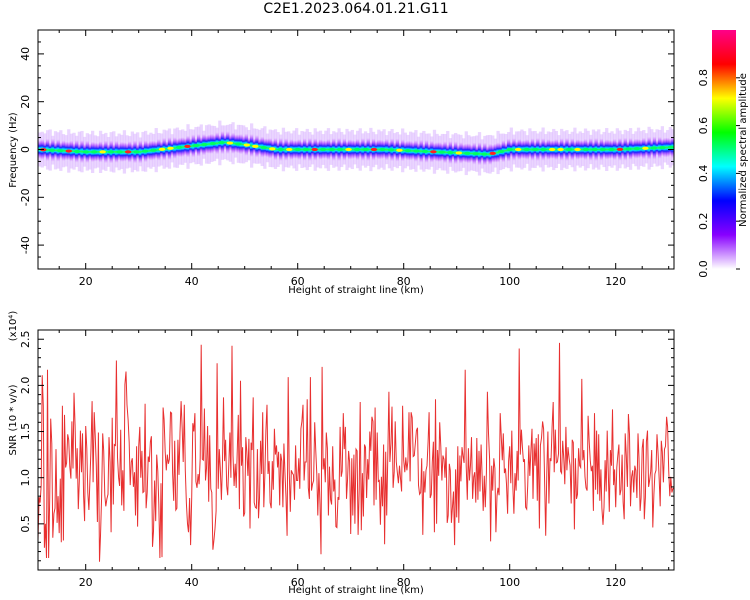 Image resolution: width=750 pixels, height=600 pixels. I want to click on y-tick-label: 2.5, so click(25, 339).